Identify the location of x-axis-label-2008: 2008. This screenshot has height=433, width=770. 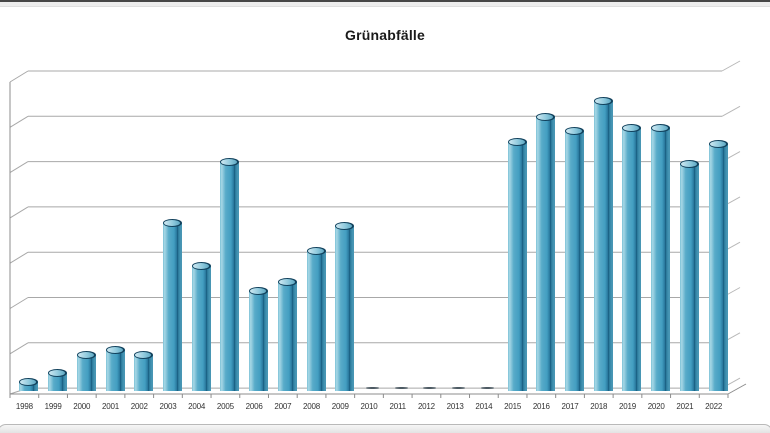
(312, 406).